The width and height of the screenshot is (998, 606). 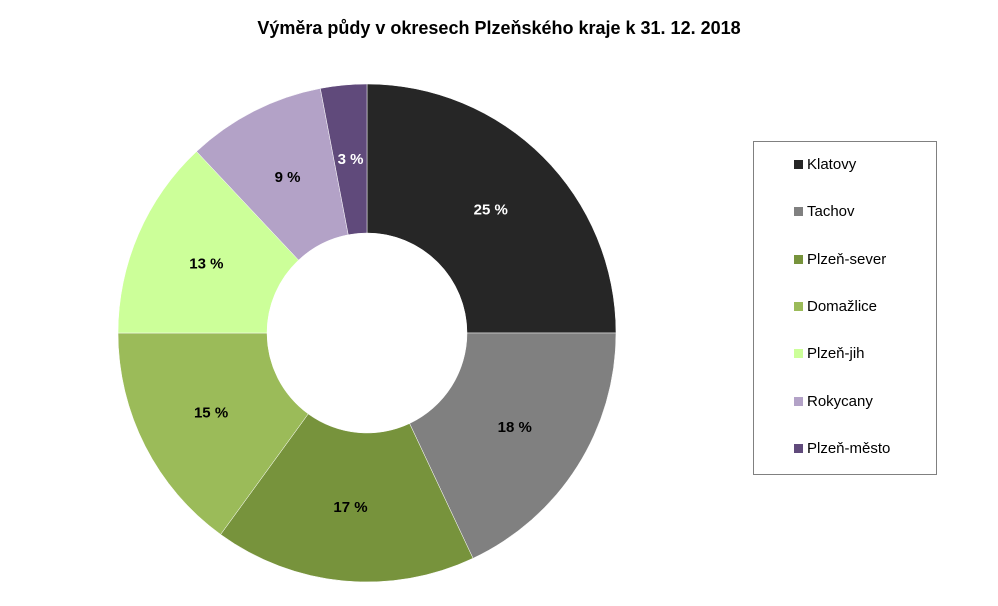 I want to click on data-label: 25 %, so click(x=491, y=209).